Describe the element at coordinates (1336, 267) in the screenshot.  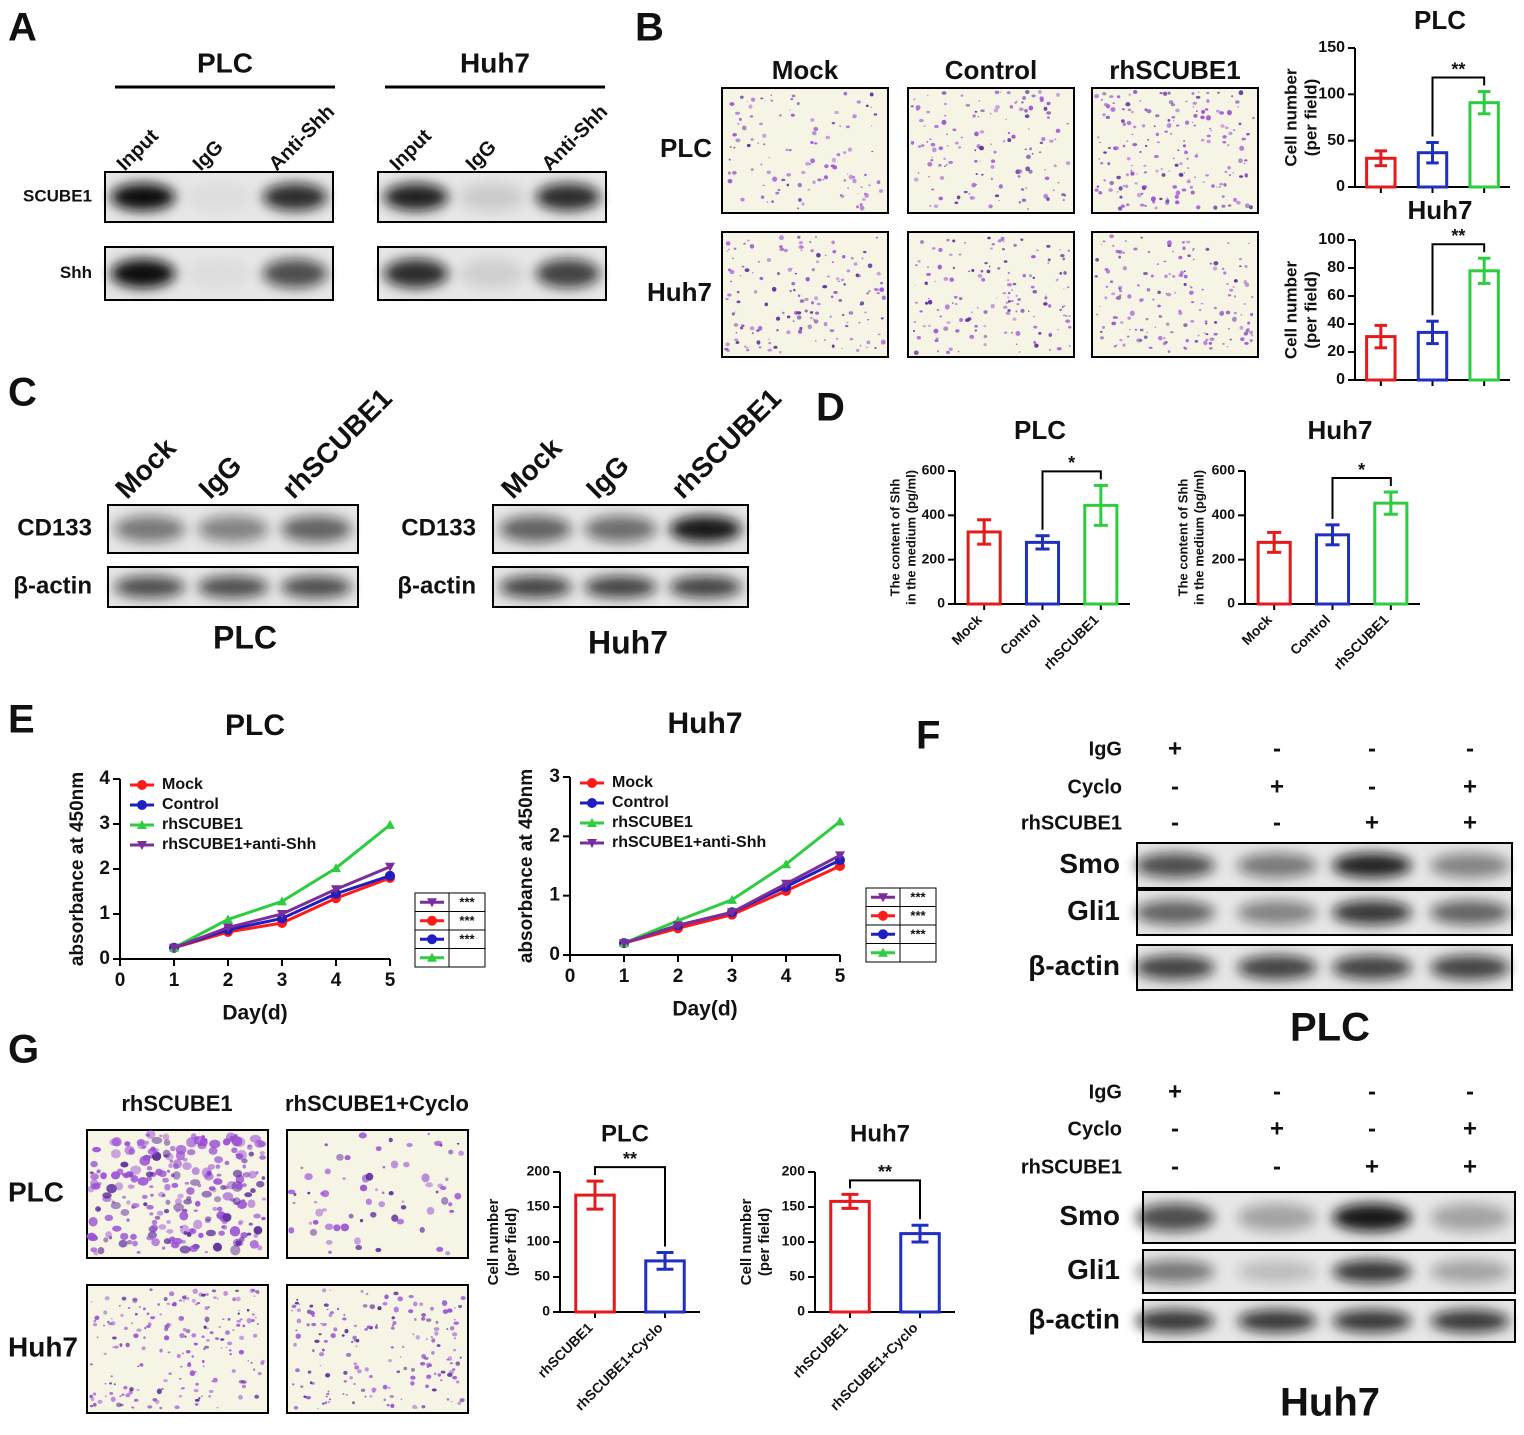
I see `y-tick-label: 80` at that location.